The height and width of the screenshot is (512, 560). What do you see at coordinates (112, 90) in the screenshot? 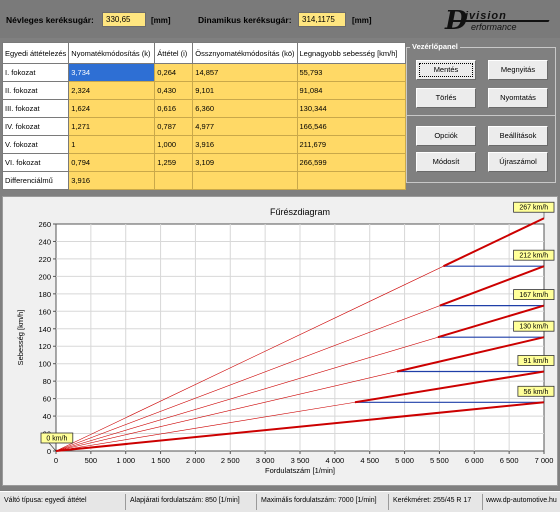
I see `table-cell: 2,324` at bounding box center [112, 90].